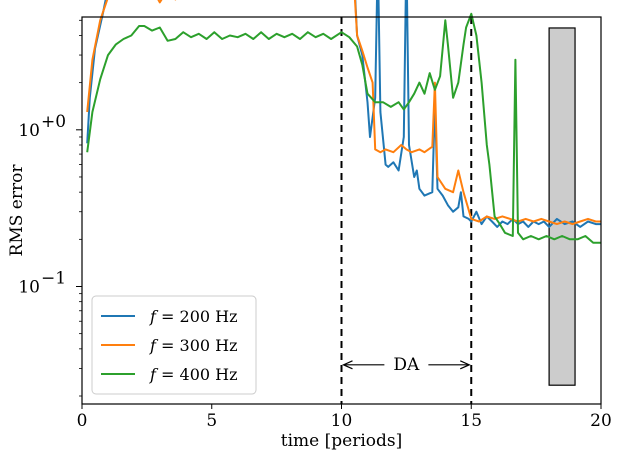  I want to click on da-arrowhead-left, so click(347, 365).